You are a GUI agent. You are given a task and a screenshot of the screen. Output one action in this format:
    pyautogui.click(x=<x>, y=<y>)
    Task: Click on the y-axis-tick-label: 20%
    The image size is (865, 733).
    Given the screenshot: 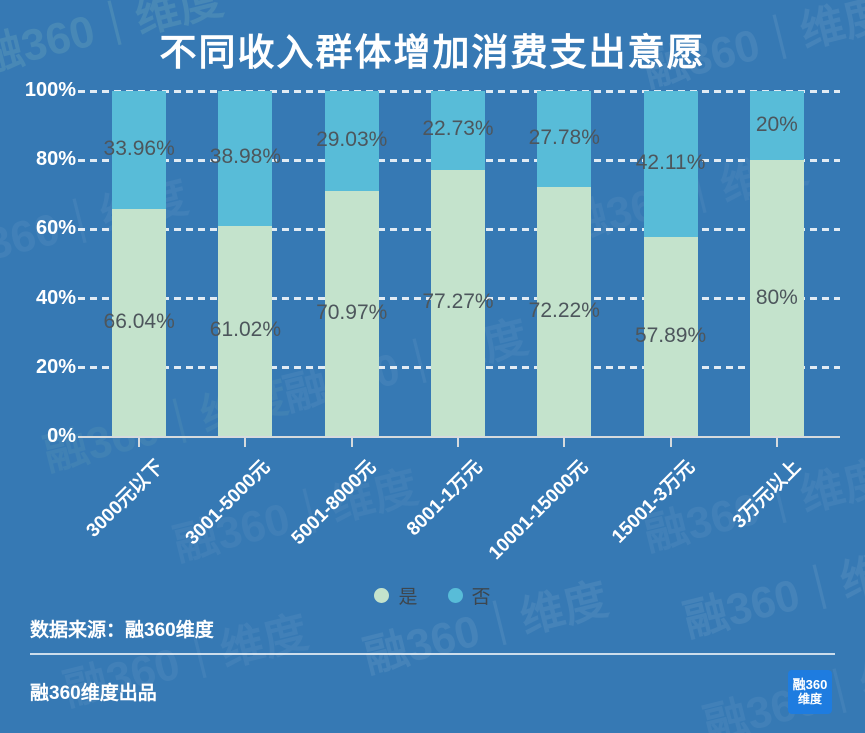 What is the action you would take?
    pyautogui.click(x=55, y=366)
    